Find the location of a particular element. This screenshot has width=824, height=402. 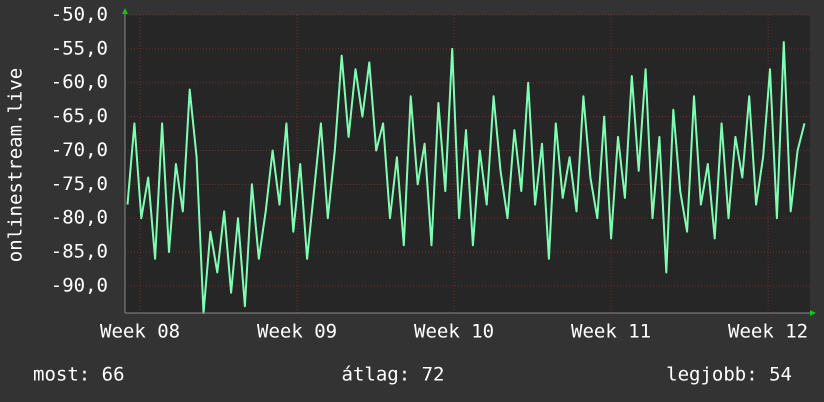

y-tick-label: -55,0 is located at coordinates (79, 48).